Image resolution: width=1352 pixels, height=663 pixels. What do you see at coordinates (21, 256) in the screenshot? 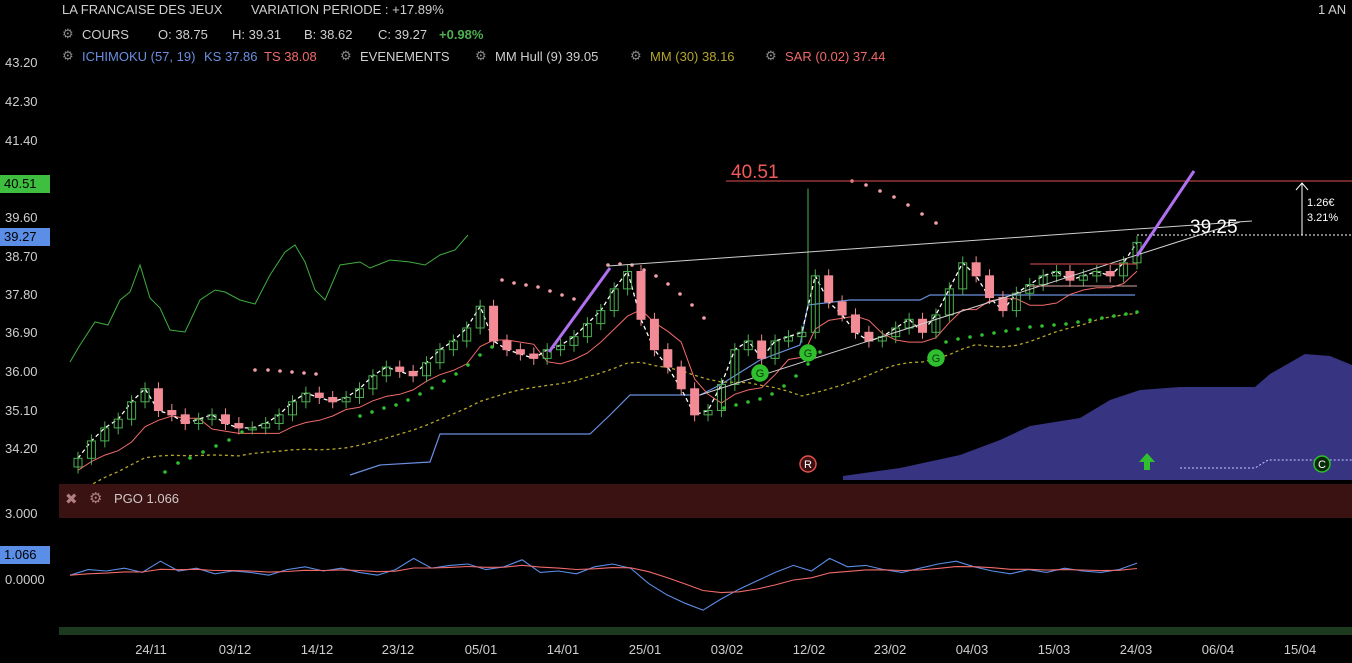
I see `price-tick-label: 38.70` at bounding box center [21, 256].